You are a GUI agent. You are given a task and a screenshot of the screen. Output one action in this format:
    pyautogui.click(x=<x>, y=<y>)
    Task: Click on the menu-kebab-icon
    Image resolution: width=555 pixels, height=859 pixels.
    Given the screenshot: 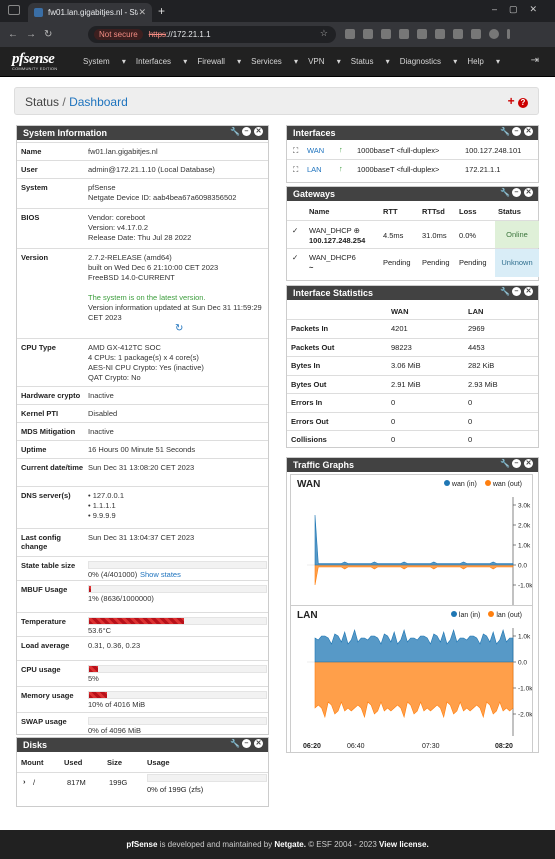 What is the action you would take?
    pyautogui.click(x=508, y=34)
    